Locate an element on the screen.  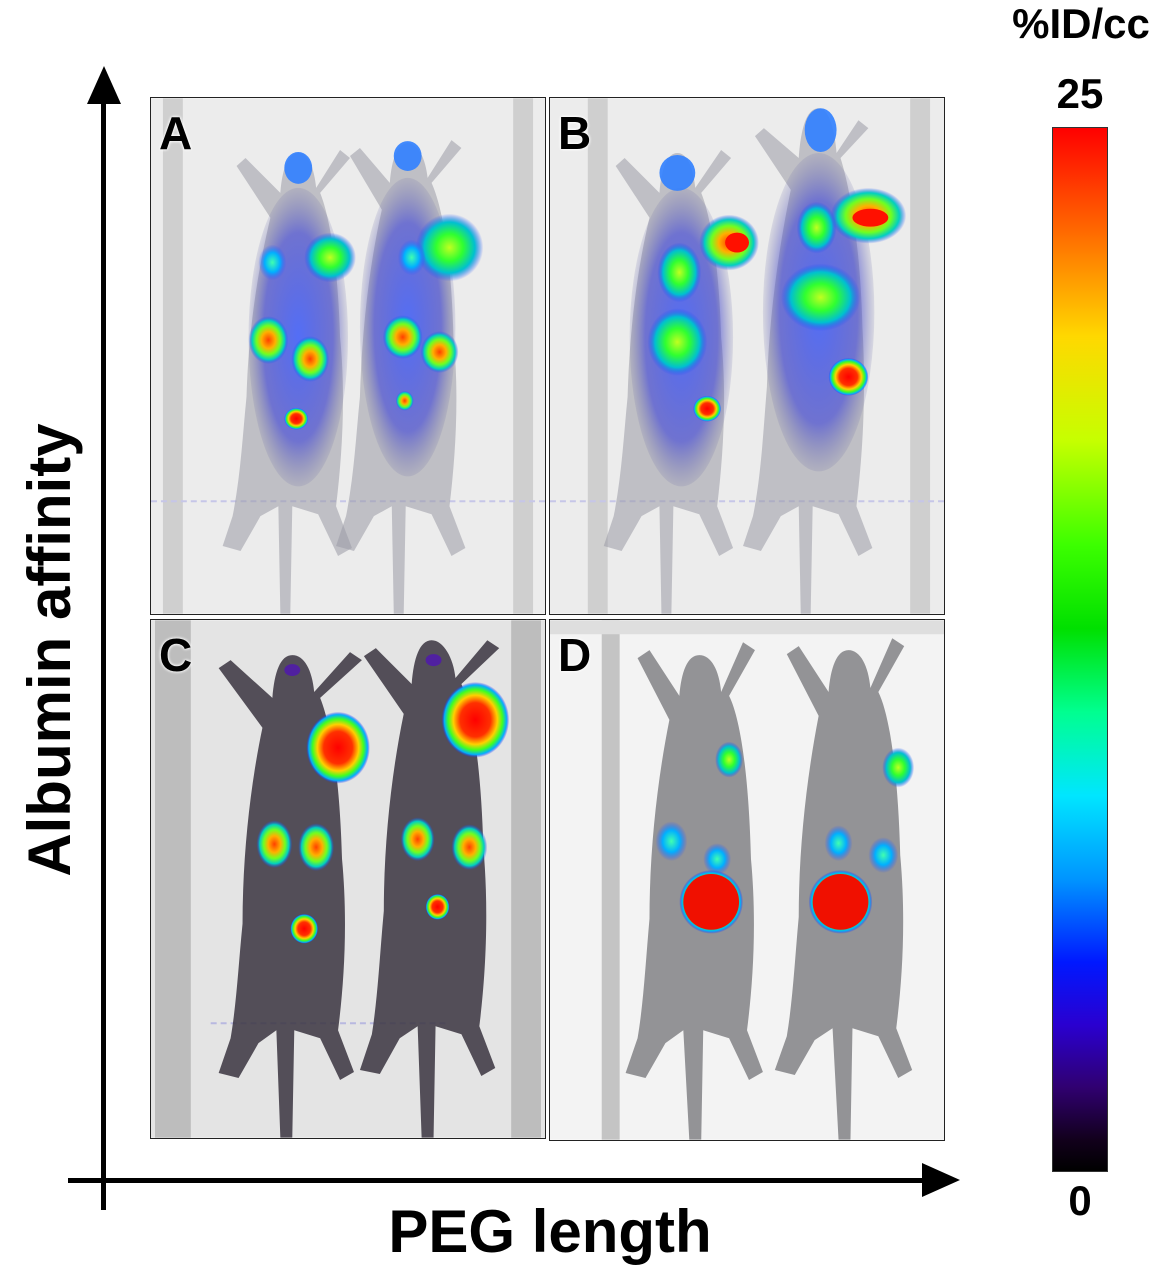
panel-a-letter: A is located at coordinates (176, 133).